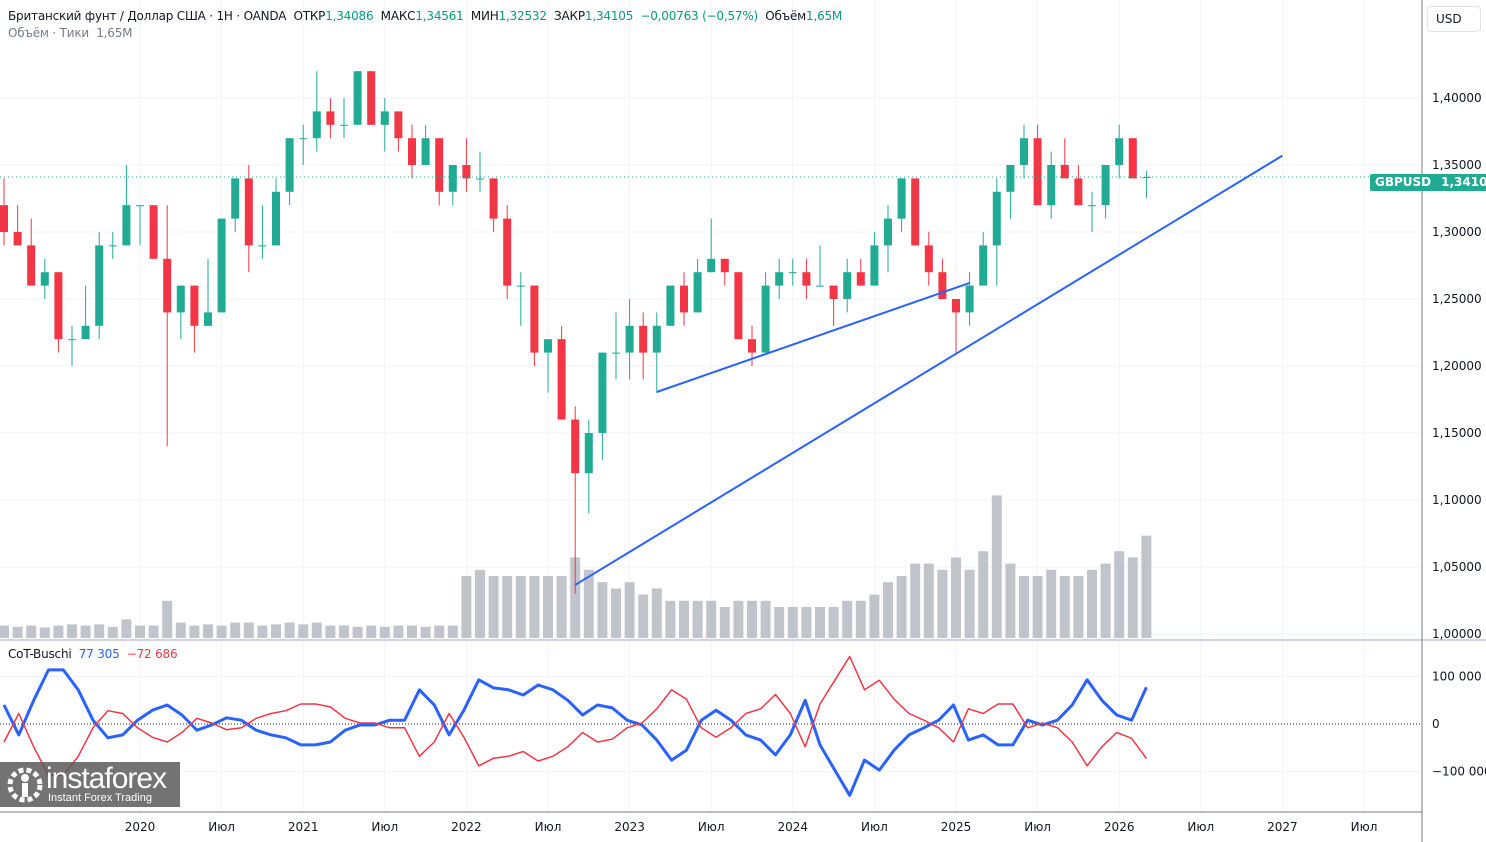  I want to click on high-label: МАКС, so click(398, 16).